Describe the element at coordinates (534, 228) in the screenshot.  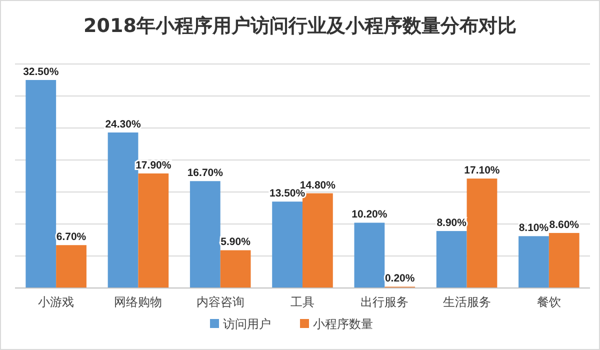
I see `data-label: 8.10%` at that location.